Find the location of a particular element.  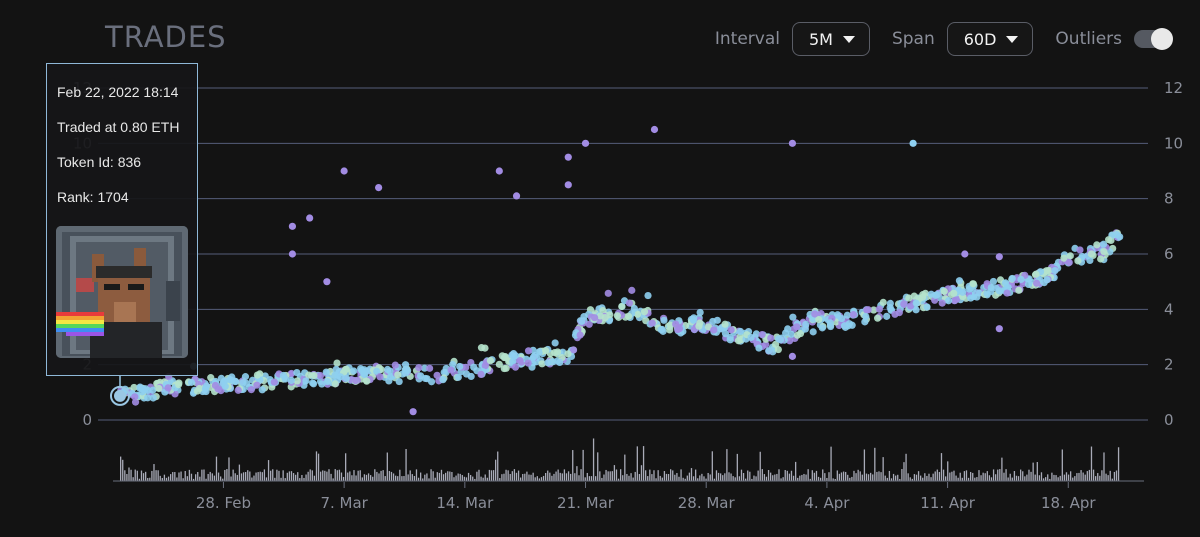

highlighted-point-ring is located at coordinates (120, 395).